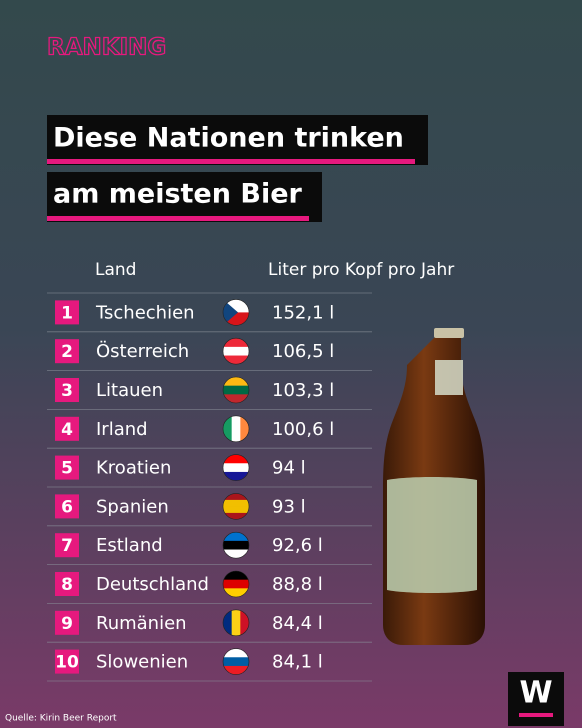 Image resolution: width=582 pixels, height=728 pixels. Describe the element at coordinates (289, 468) in the screenshot. I see `liters: 94 l` at that location.